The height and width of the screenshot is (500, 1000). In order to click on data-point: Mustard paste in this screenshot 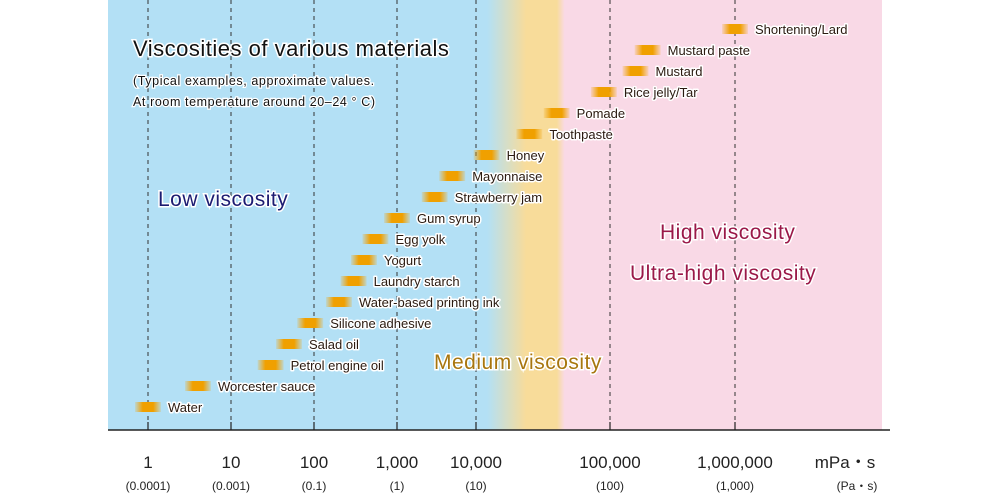, I will do `click(693, 51)`.